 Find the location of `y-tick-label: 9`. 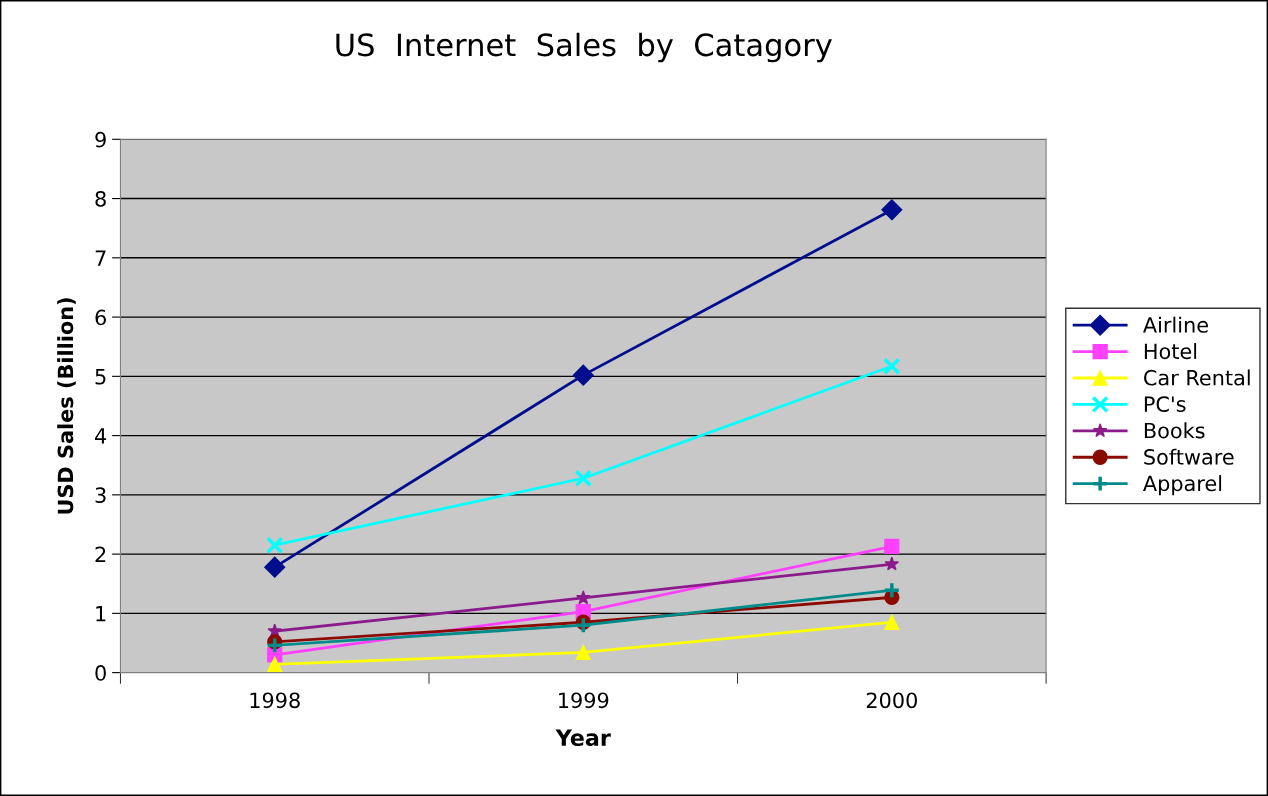

y-tick-label: 9 is located at coordinates (100, 139).